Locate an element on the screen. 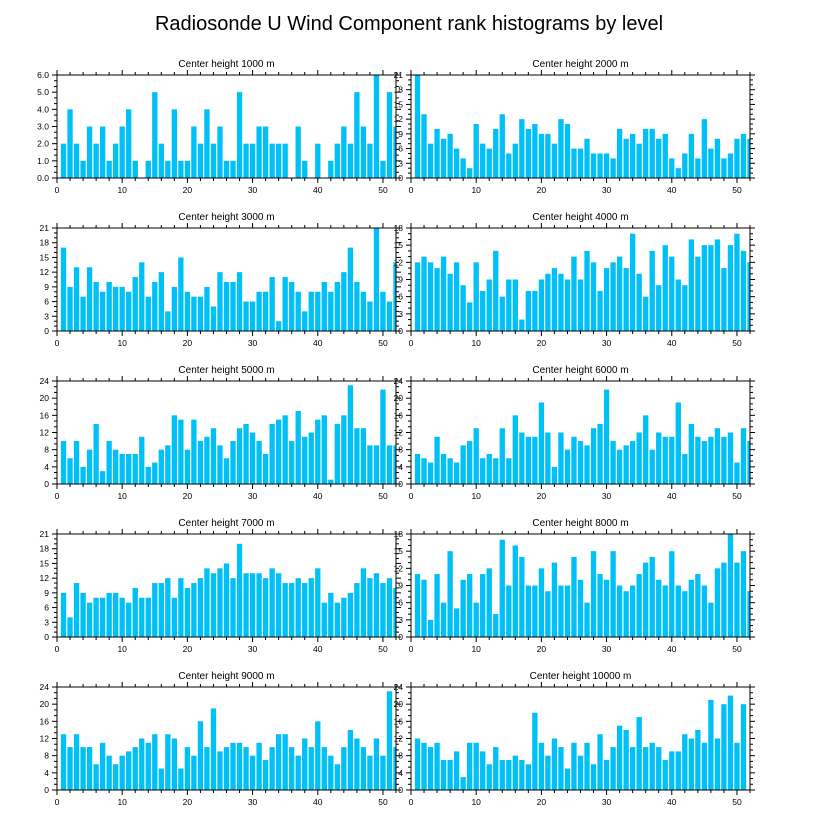  y-tick-label: 16 is located at coordinates (45, 415).